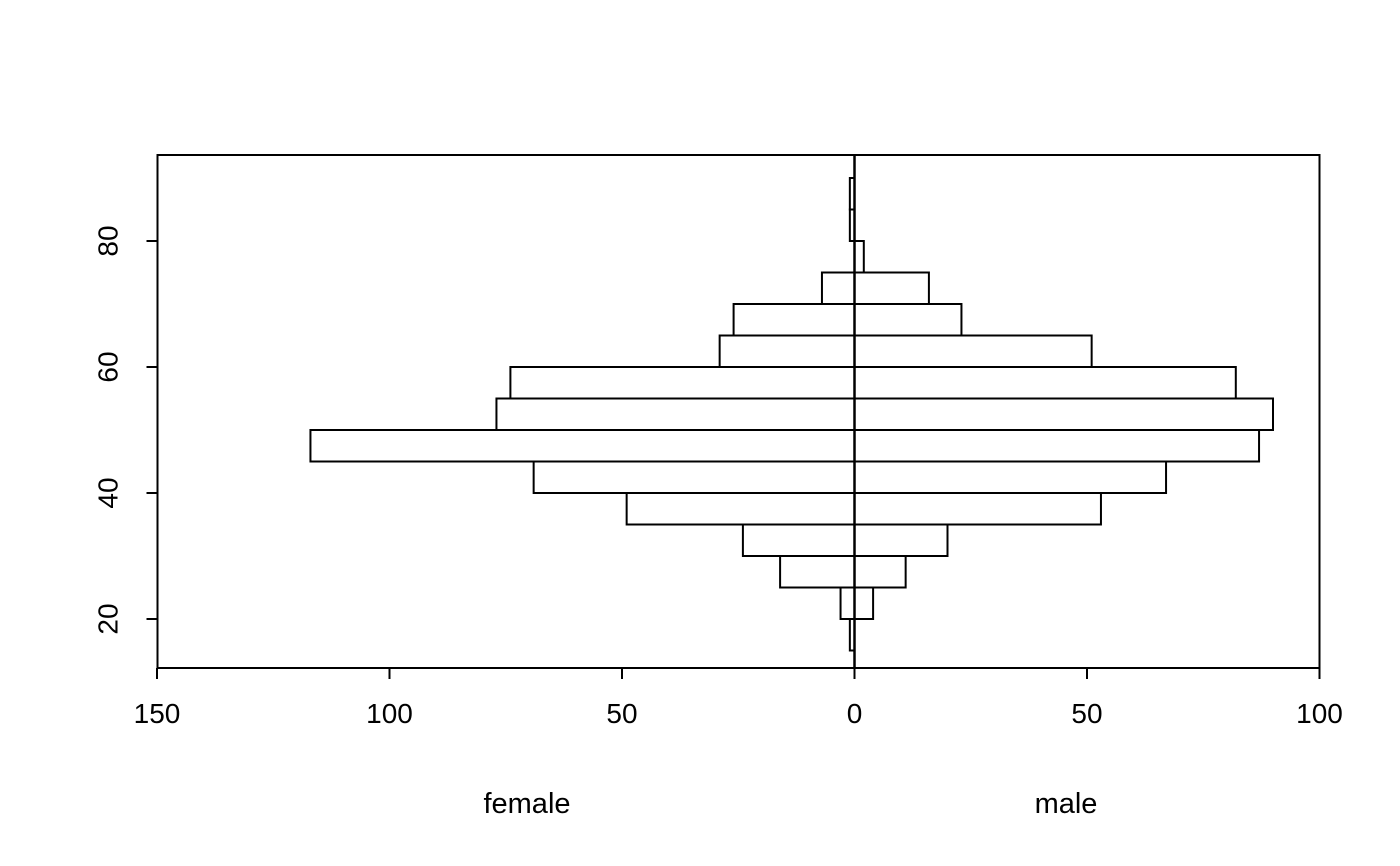  What do you see at coordinates (108, 492) in the screenshot?
I see `y-tick-40-label: 40` at bounding box center [108, 492].